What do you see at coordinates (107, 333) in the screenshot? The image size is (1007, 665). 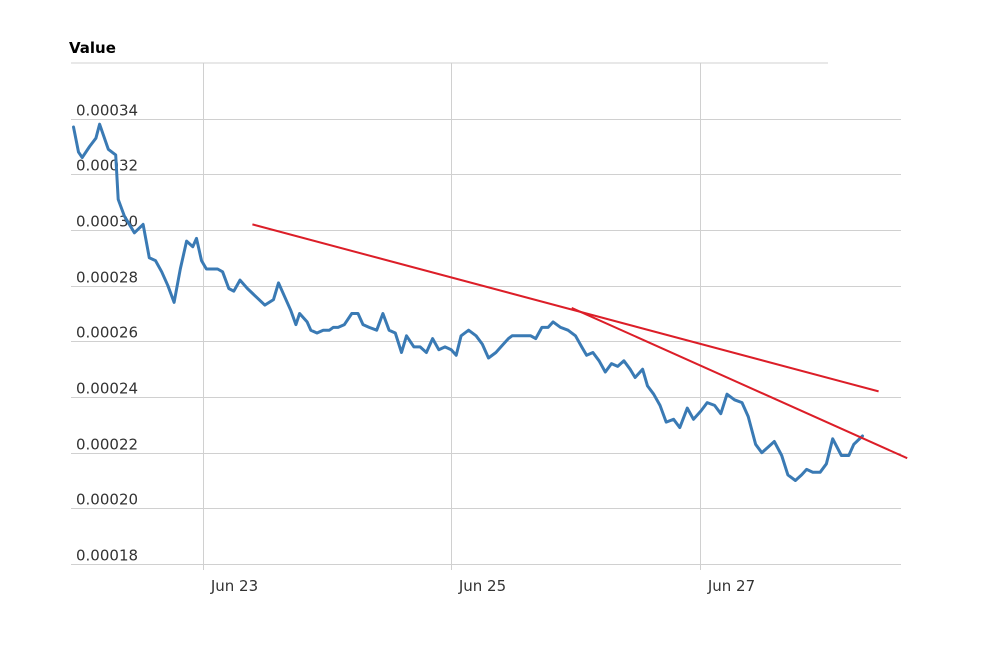 I see `y-tick-label: 0.00026` at bounding box center [107, 333].